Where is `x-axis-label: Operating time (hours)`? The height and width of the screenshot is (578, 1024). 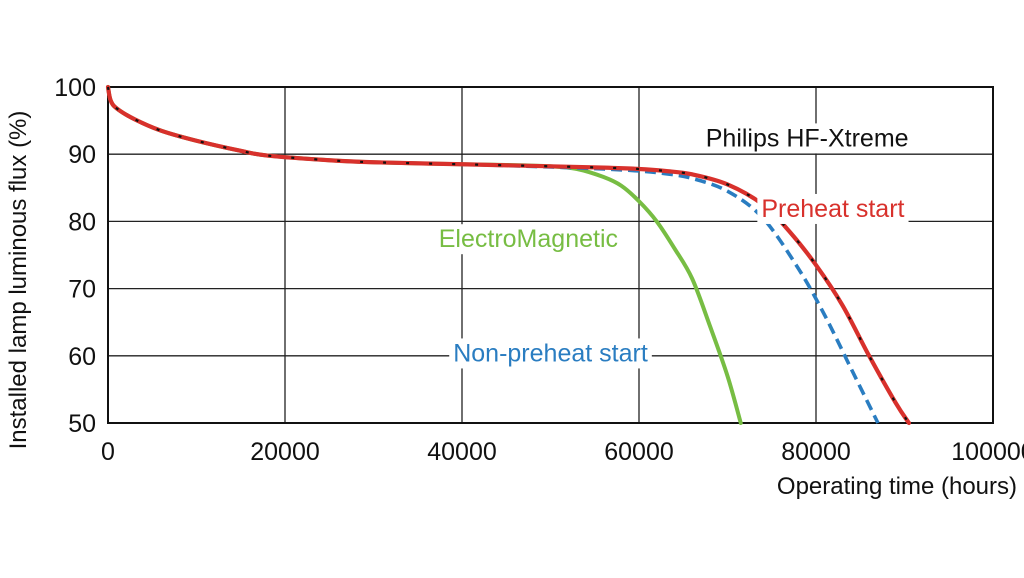 x-axis-label: Operating time (hours) is located at coordinates (897, 486).